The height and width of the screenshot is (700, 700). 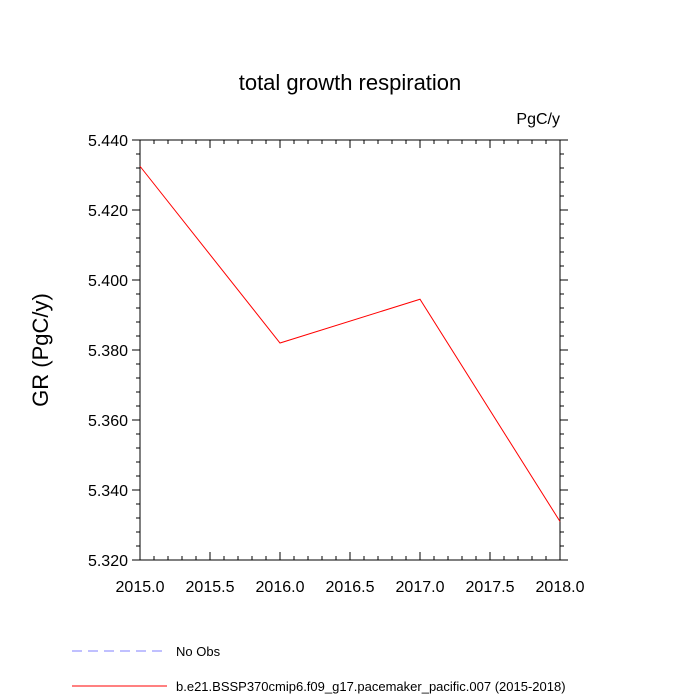 I want to click on x-tick-label: 2017.5, so click(x=490, y=587).